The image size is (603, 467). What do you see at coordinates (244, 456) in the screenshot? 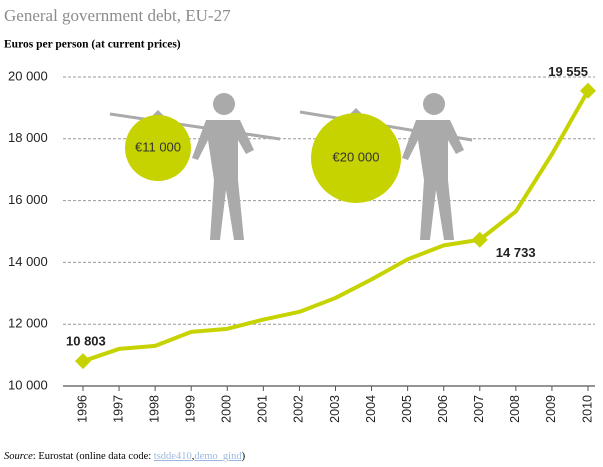
I see `source-end: )` at bounding box center [244, 456].